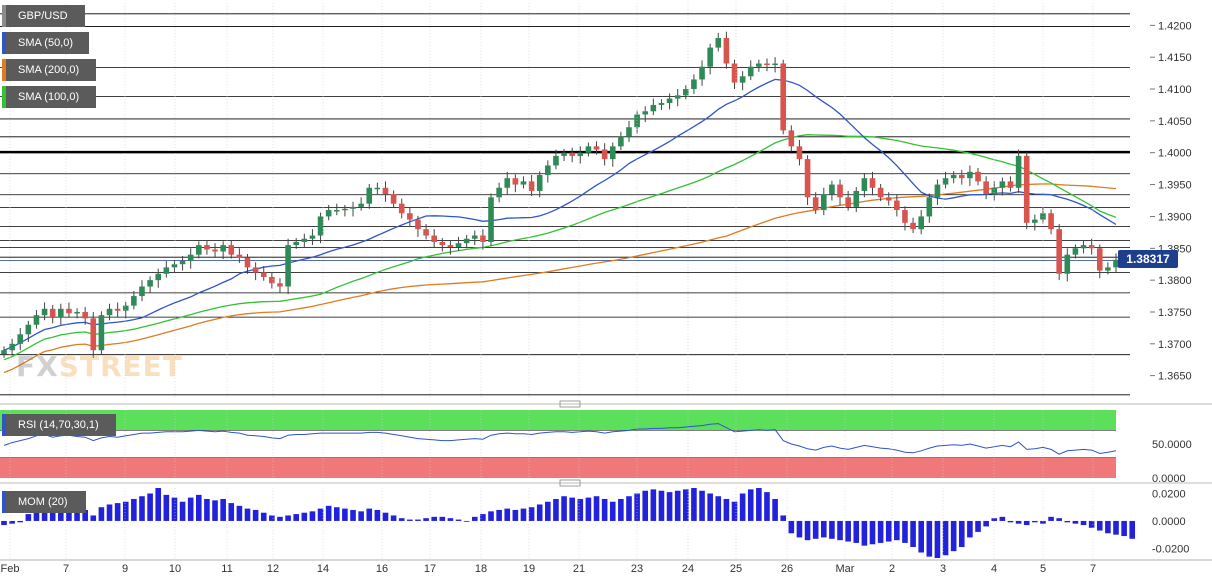 The height and width of the screenshot is (582, 1212). I want to click on current-price-badge: 1.38317, so click(1148, 259).